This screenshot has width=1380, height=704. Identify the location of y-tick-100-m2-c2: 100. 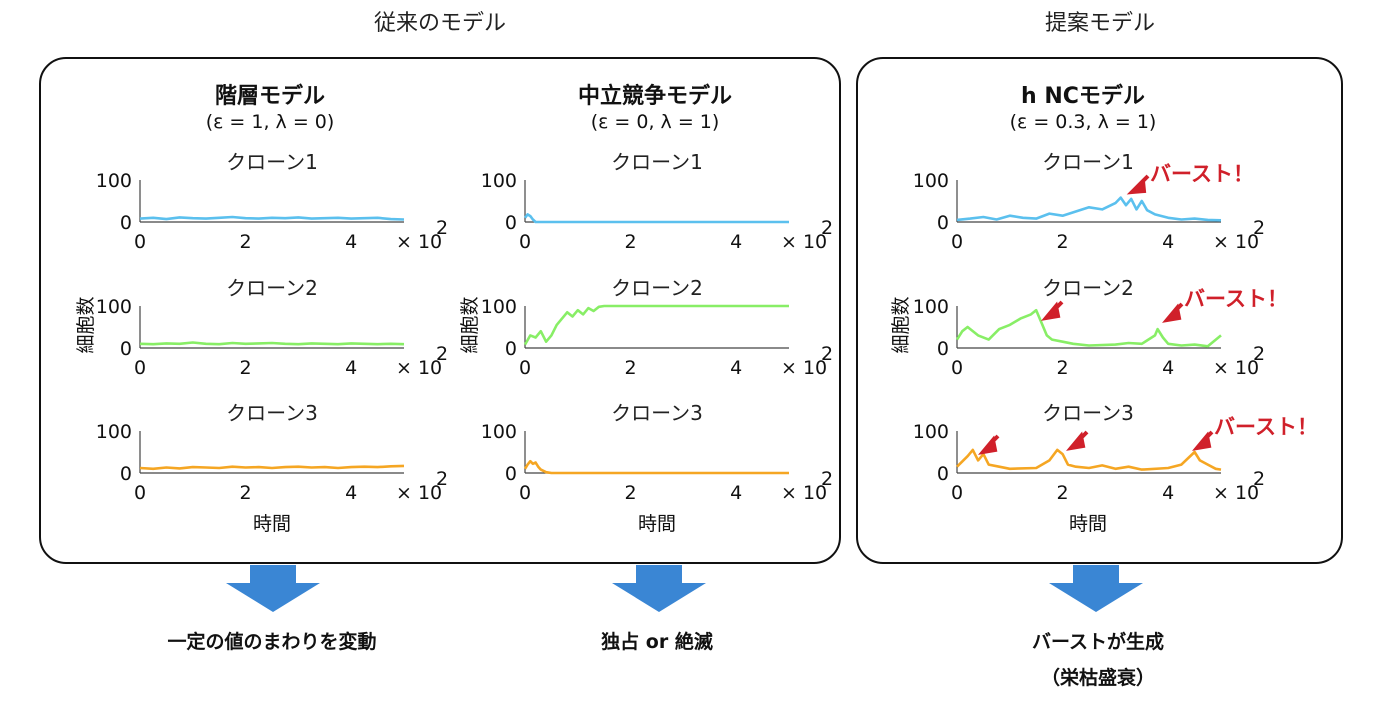
(499, 307).